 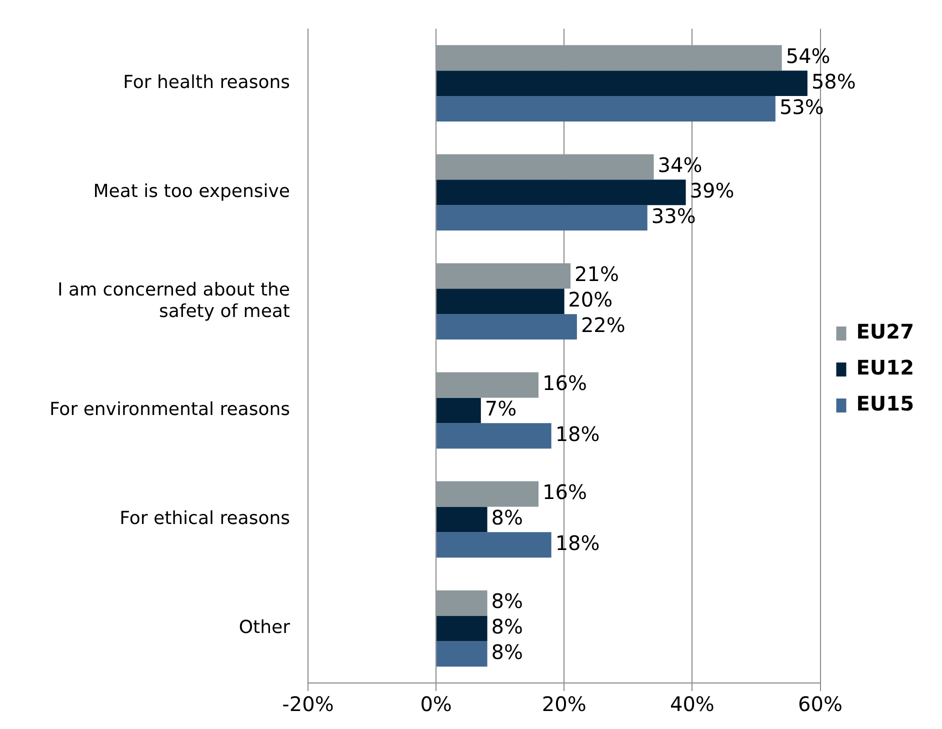 I want to click on data-label: 54%, so click(x=808, y=56).